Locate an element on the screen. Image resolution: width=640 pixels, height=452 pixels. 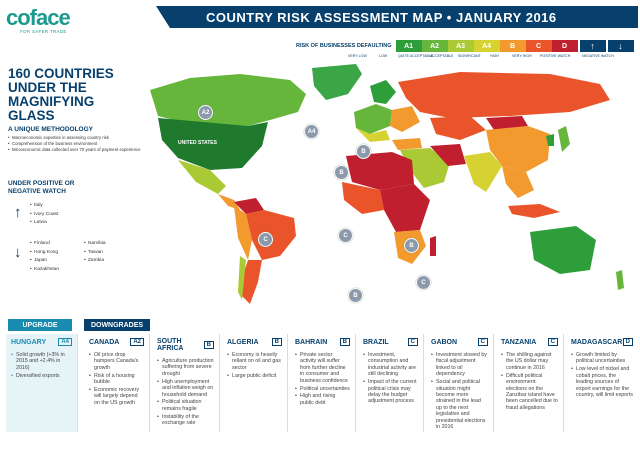
panel-country-name: BAHRAIN is located at coordinates (311, 342).